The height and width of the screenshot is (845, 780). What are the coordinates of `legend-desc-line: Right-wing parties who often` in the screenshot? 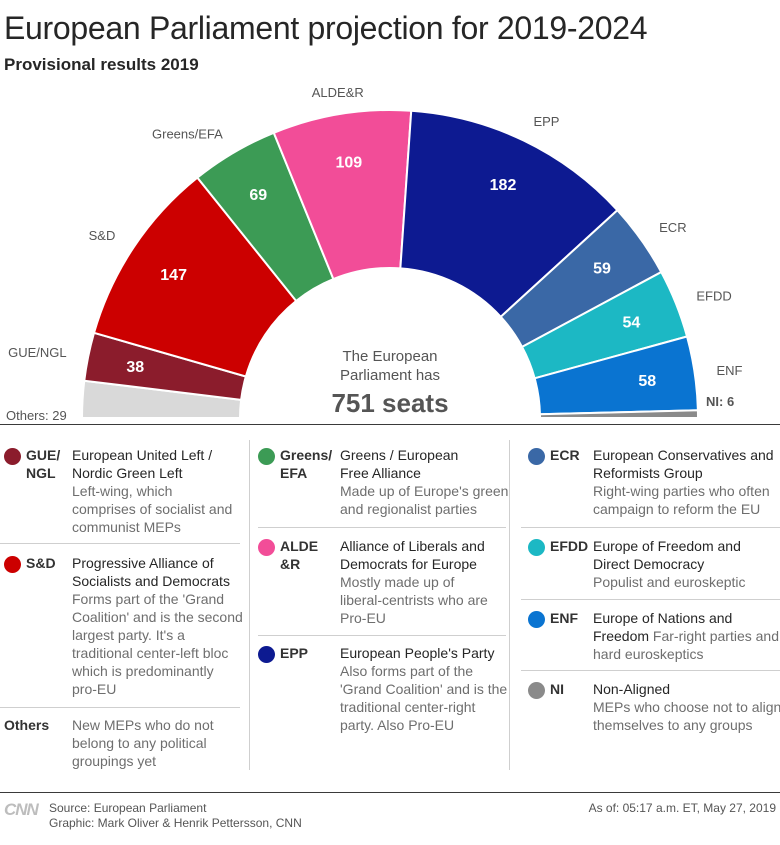 It's located at (681, 491).